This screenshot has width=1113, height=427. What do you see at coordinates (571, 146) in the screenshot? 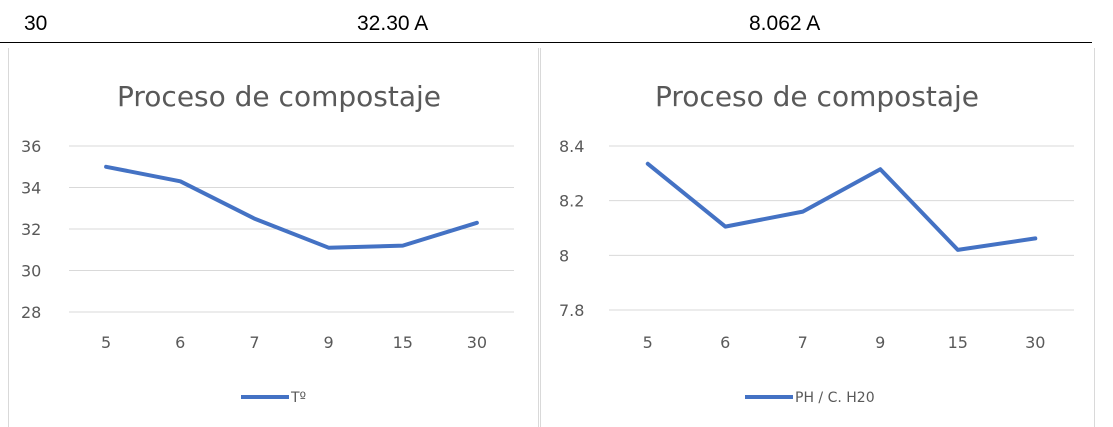
I see `y-tick-label: 8.4` at bounding box center [571, 146].